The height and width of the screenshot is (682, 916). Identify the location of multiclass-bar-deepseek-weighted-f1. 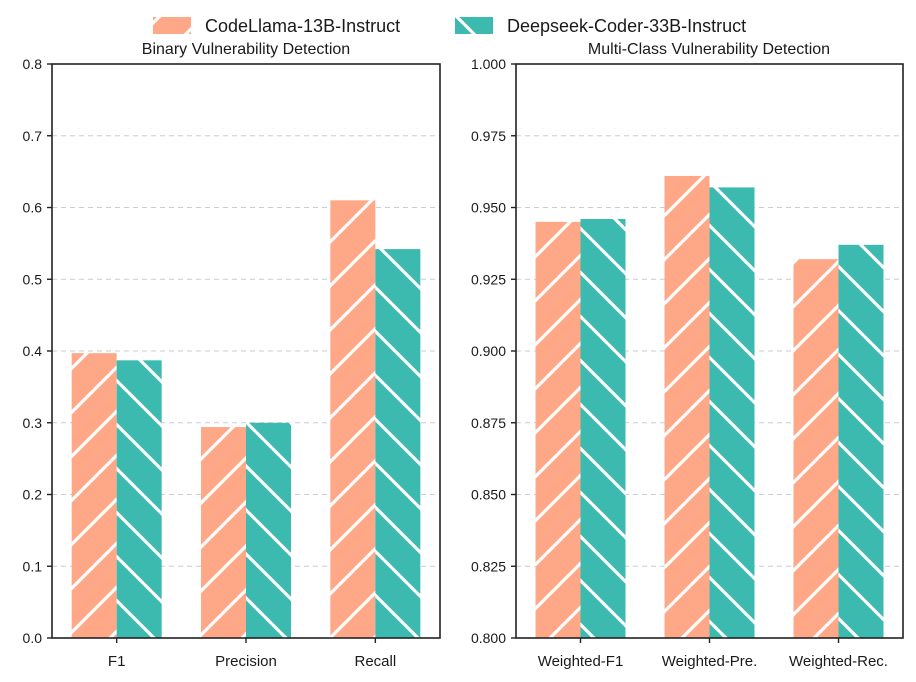
(603, 428).